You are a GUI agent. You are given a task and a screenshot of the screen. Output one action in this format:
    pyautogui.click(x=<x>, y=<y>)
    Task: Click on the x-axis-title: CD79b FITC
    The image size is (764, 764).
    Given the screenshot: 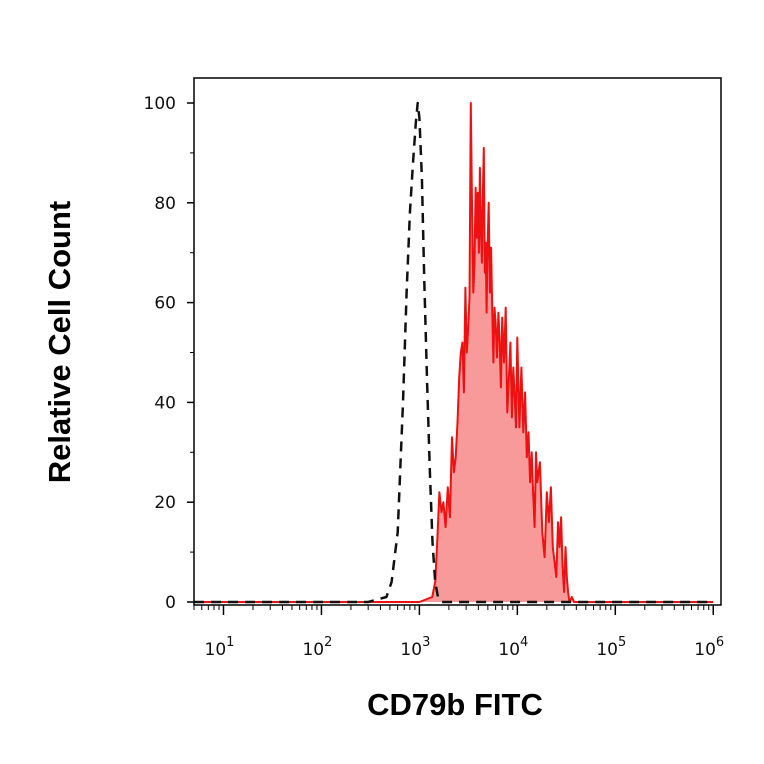 What is the action you would take?
    pyautogui.click(x=455, y=704)
    